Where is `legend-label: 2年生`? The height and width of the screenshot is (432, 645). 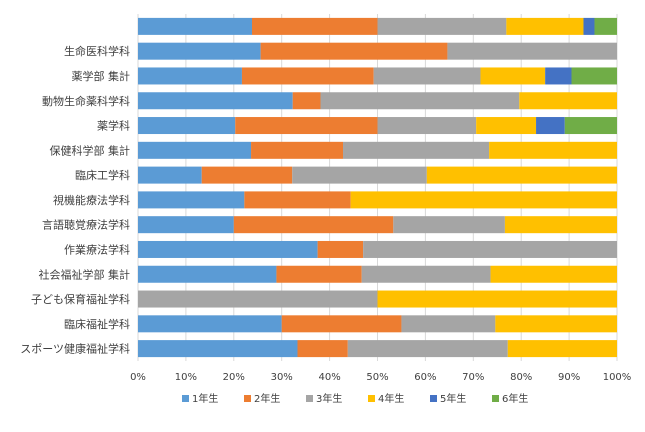 legend-label: 2年生 is located at coordinates (267, 398).